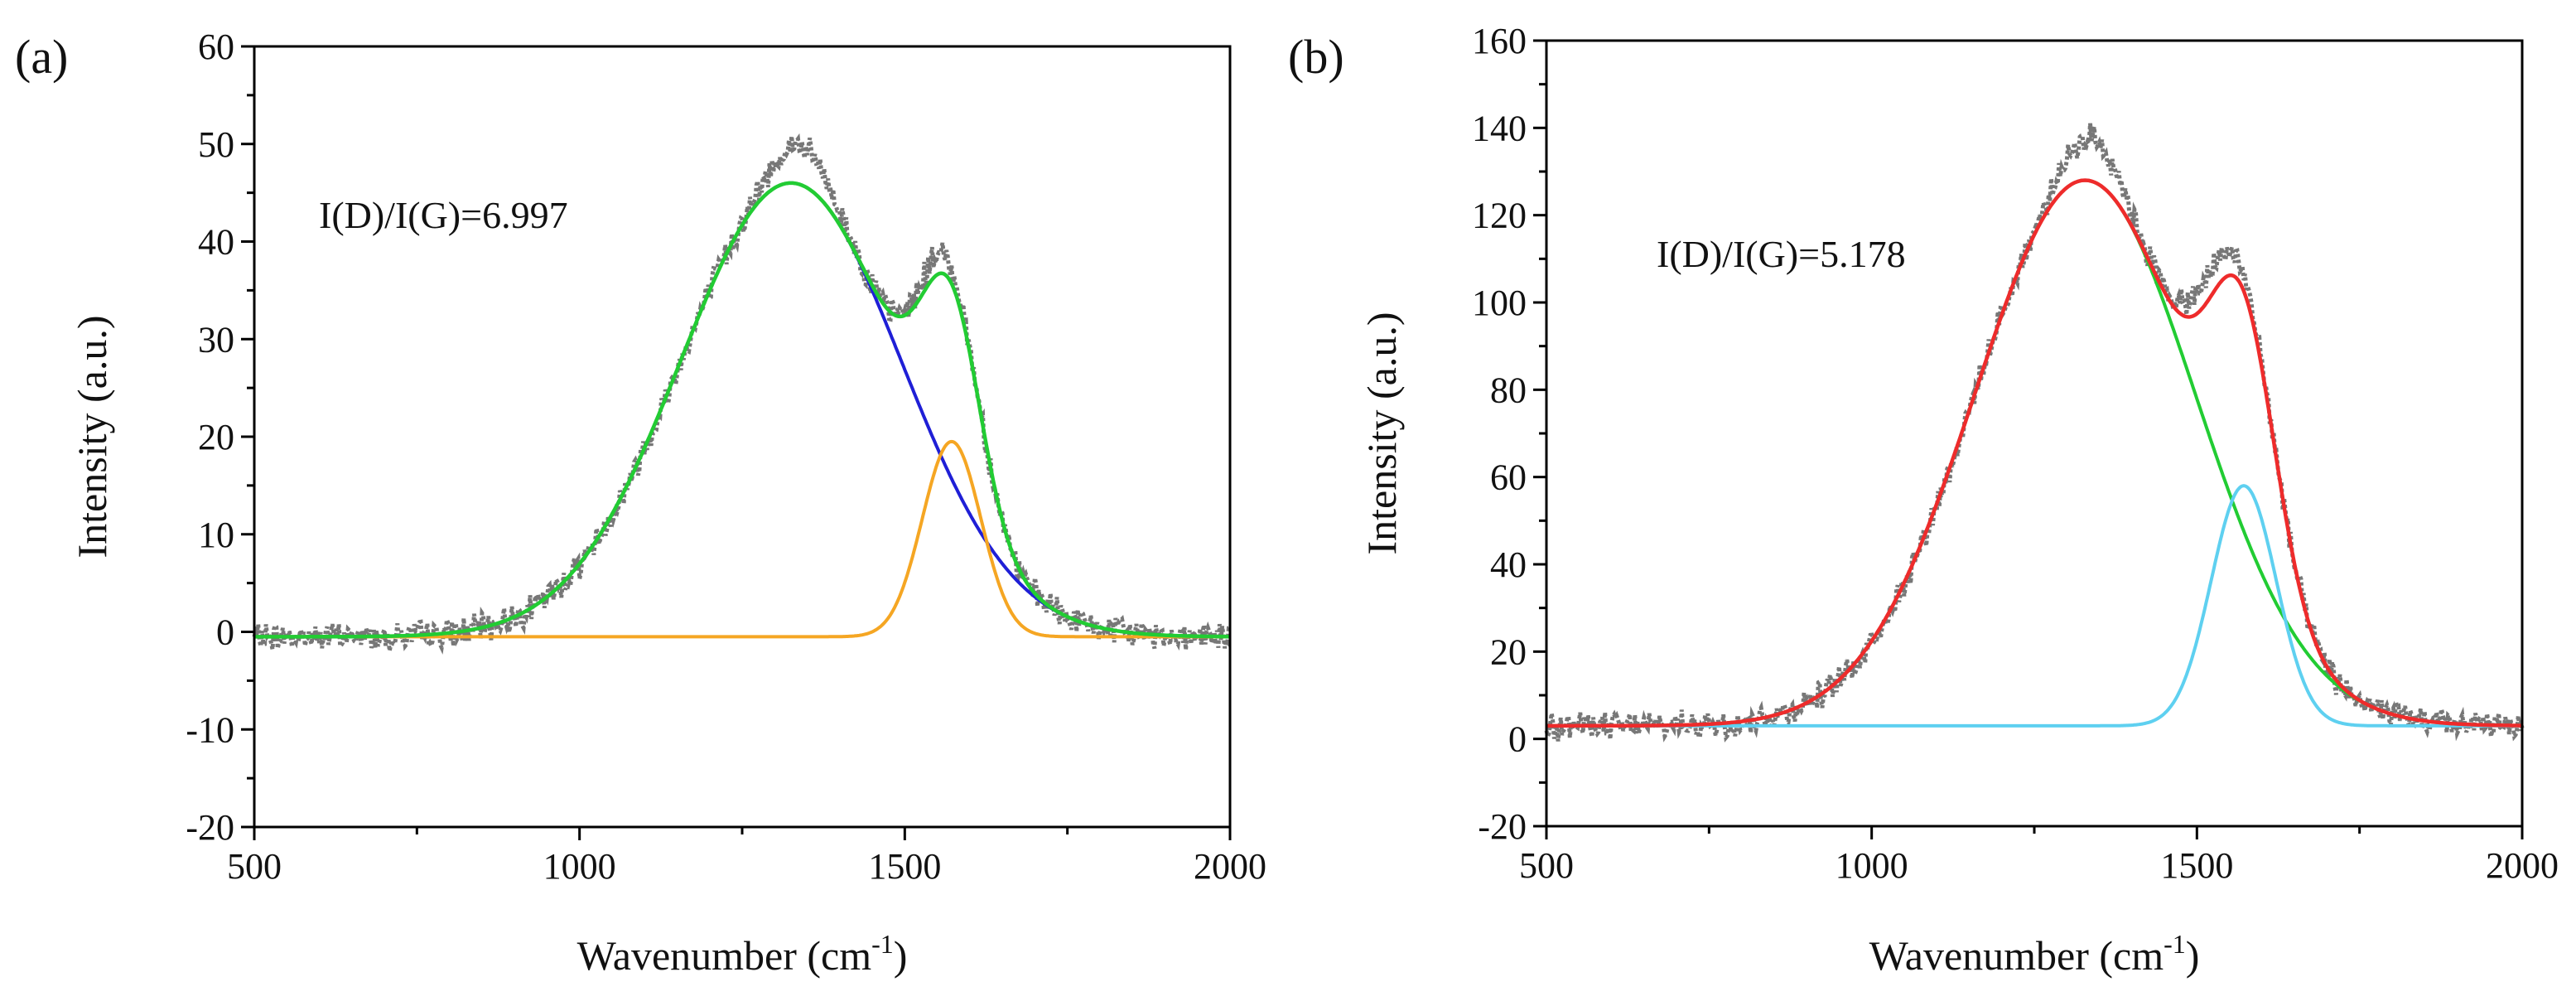 The image size is (2576, 1006). I want to click on panel-a-xlabel-sup: -1, so click(883, 944).